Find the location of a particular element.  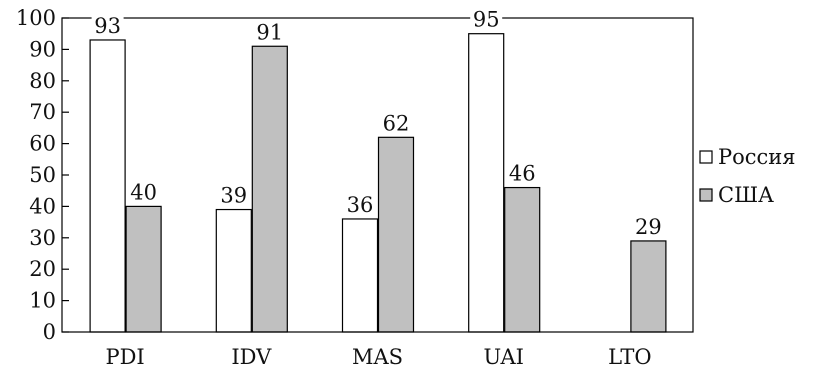

y-tick-label: 100 is located at coordinates (36, 18).